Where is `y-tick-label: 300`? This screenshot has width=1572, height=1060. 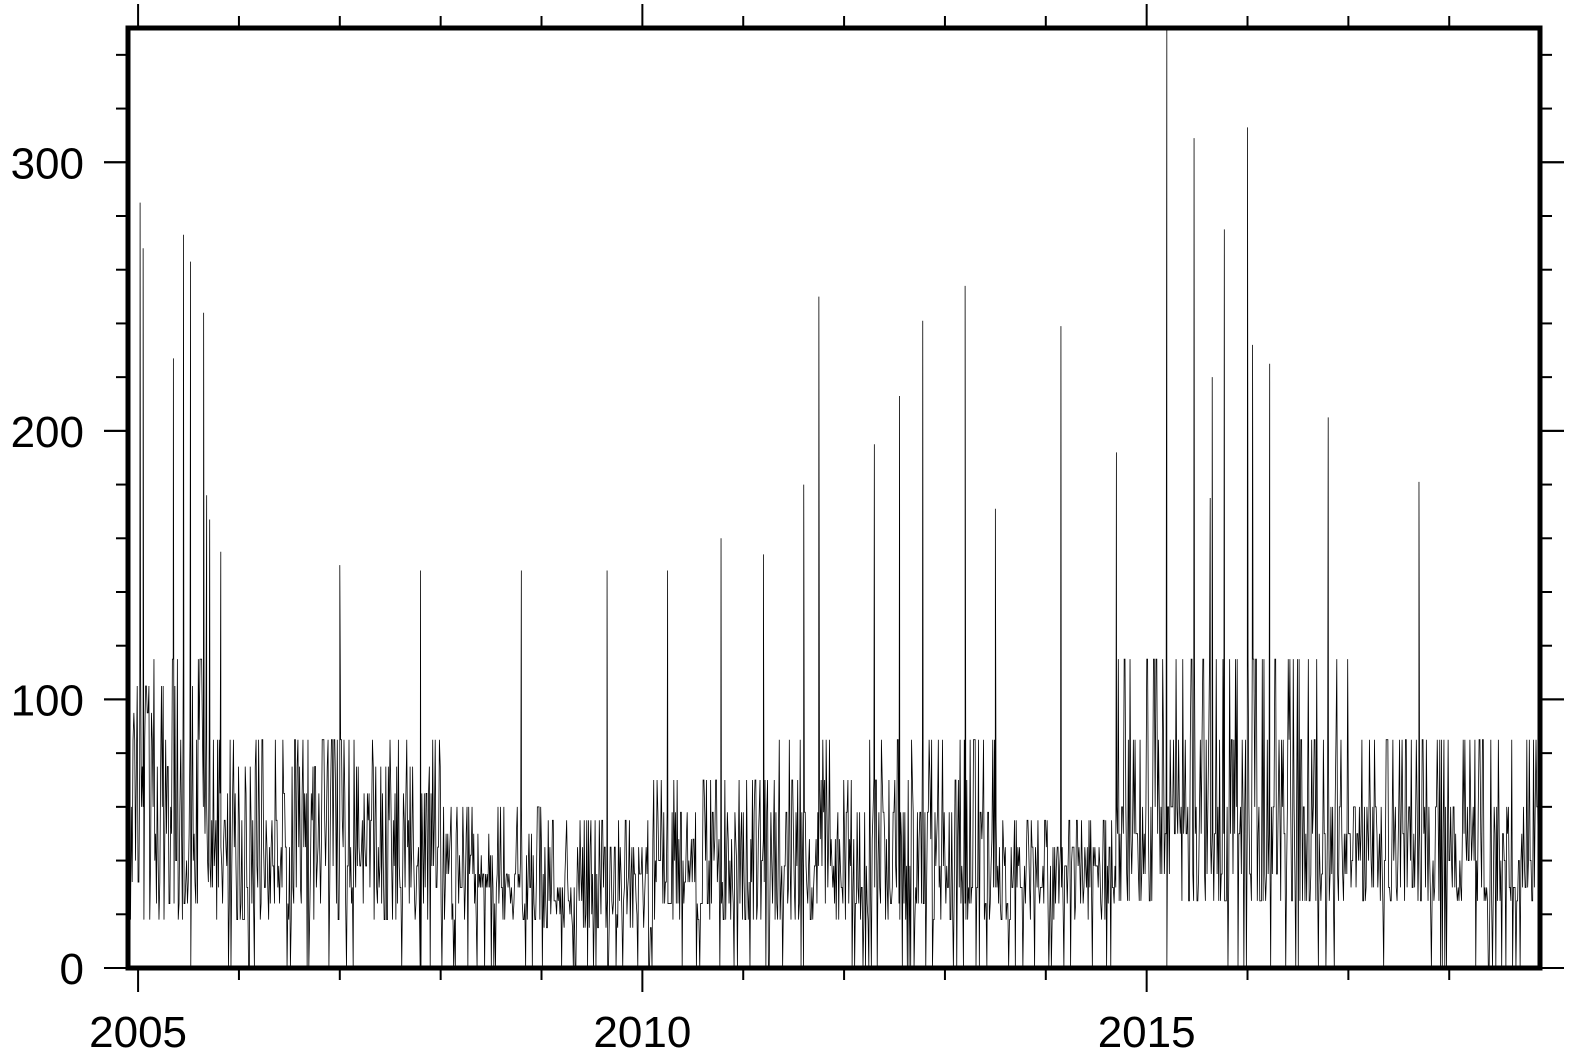
y-tick-label: 300 is located at coordinates (47, 163).